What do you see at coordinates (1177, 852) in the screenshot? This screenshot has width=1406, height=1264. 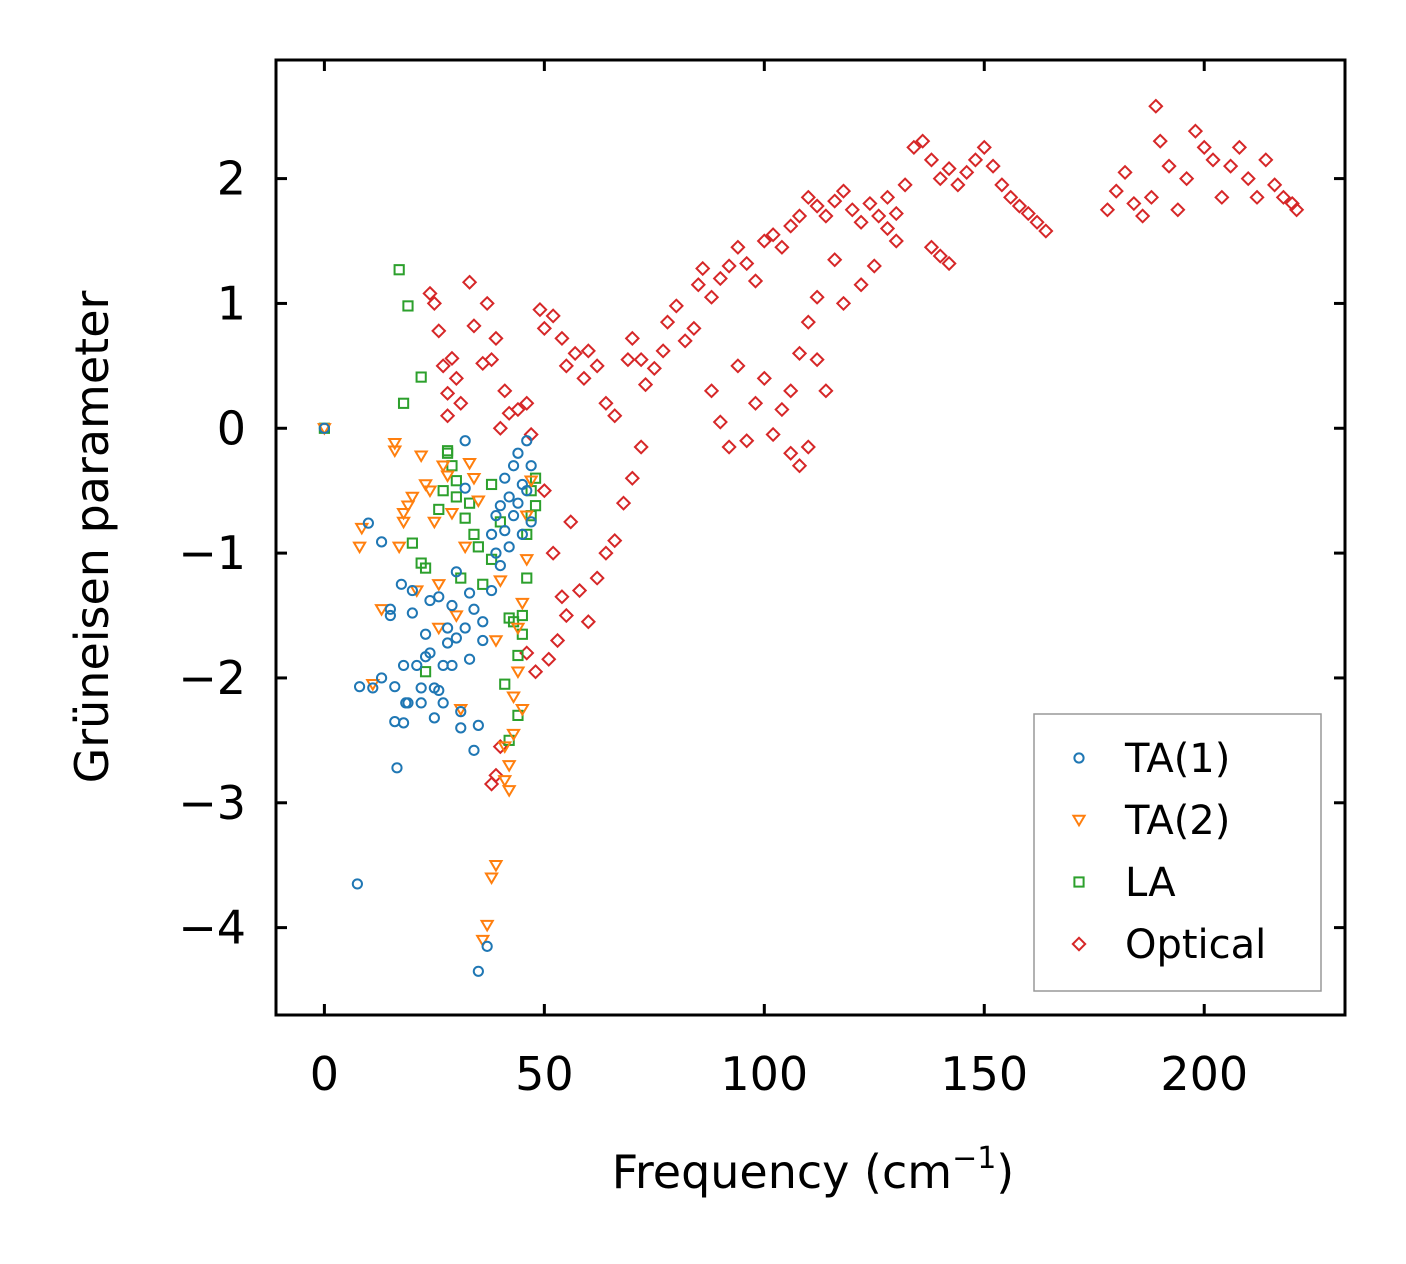 I see `legend-box` at bounding box center [1177, 852].